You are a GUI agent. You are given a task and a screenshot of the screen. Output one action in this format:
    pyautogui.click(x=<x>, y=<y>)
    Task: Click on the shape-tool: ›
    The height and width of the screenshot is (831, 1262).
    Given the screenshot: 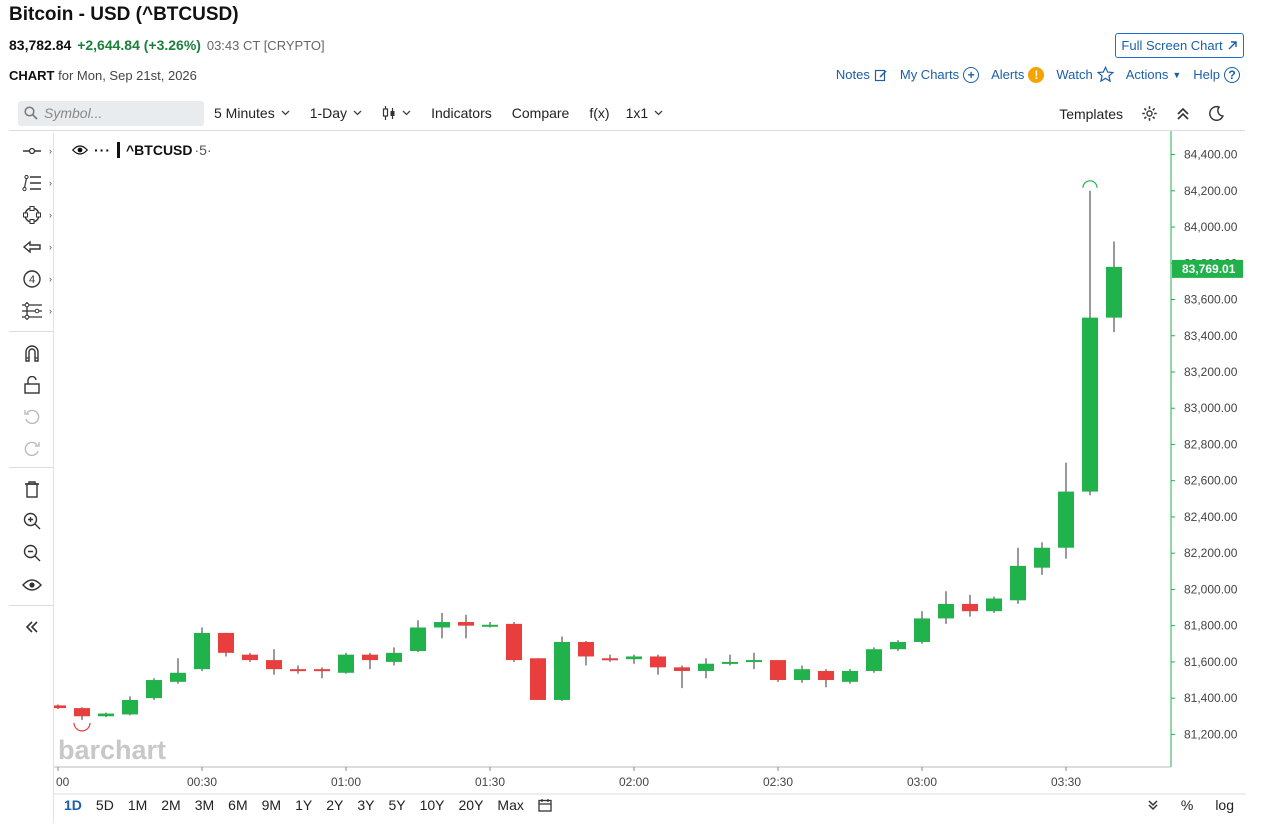 What is the action you would take?
    pyautogui.click(x=31, y=215)
    